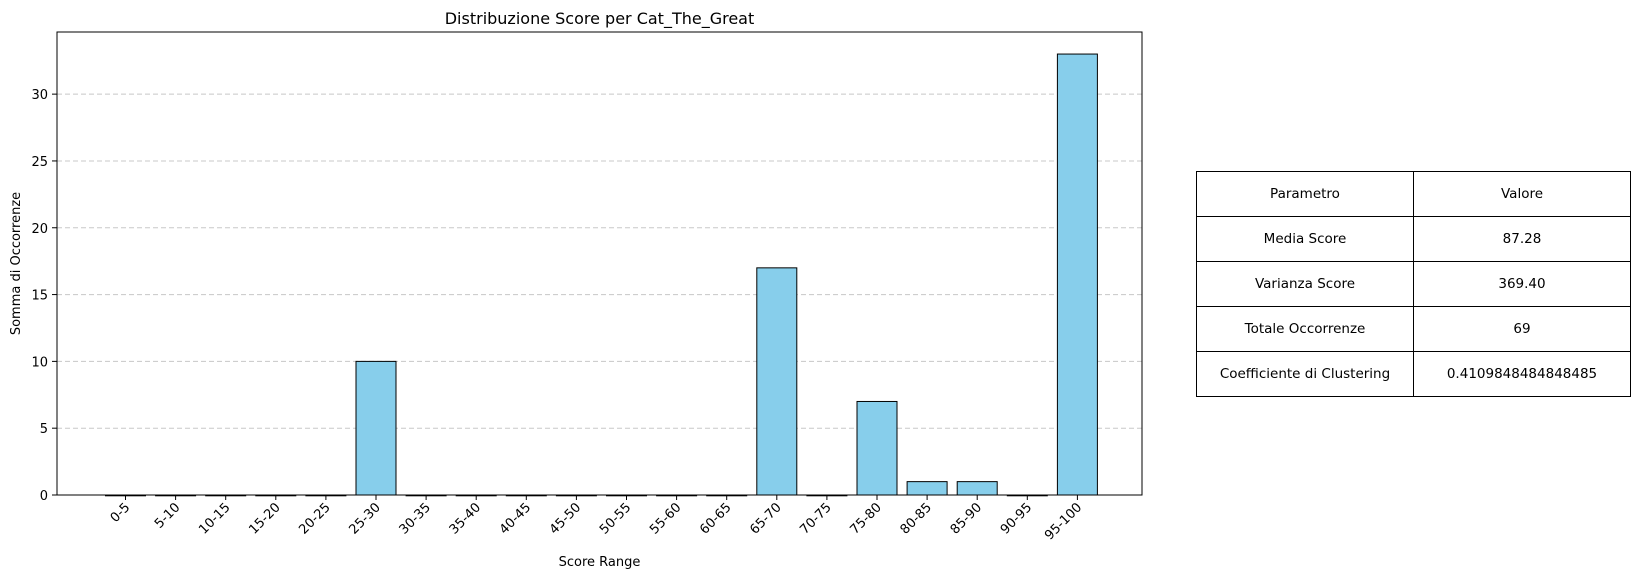 This screenshot has width=1640, height=578. I want to click on chart-title: Distribuzione Score per Cat_The_Great, so click(600, 19).